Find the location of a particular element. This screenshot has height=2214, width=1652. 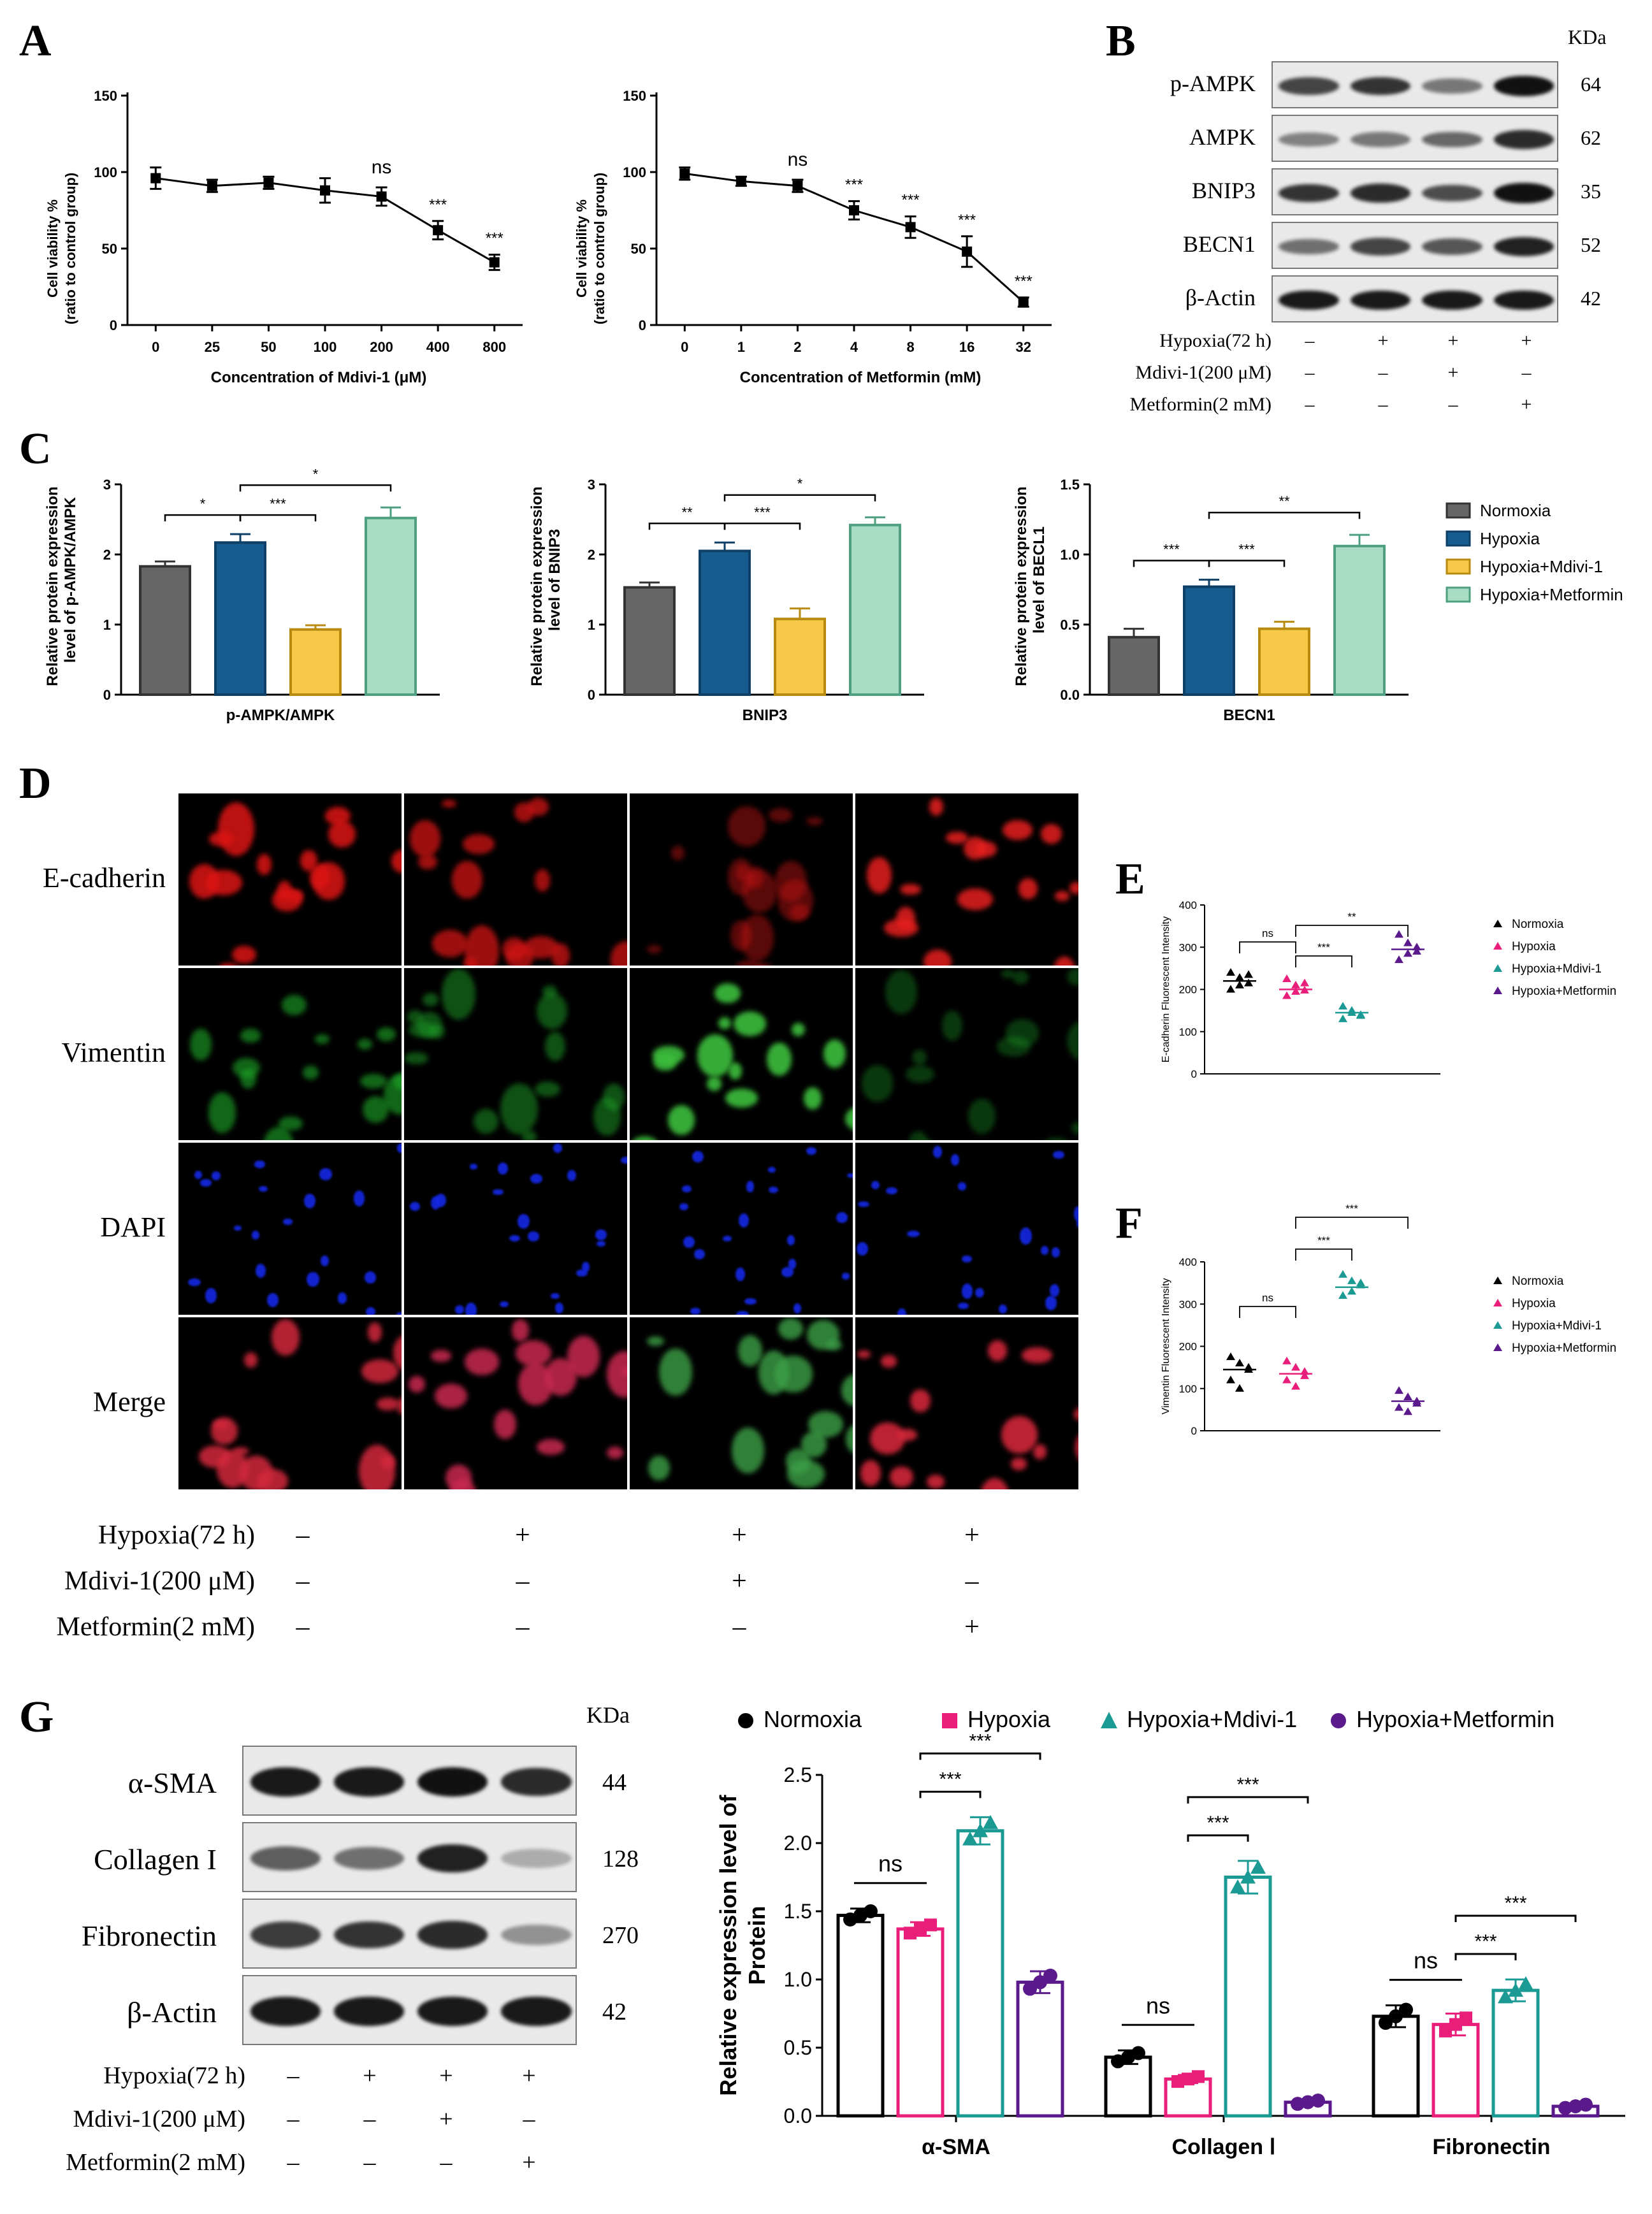

y-tick-label: 2.5 is located at coordinates (798, 1775).